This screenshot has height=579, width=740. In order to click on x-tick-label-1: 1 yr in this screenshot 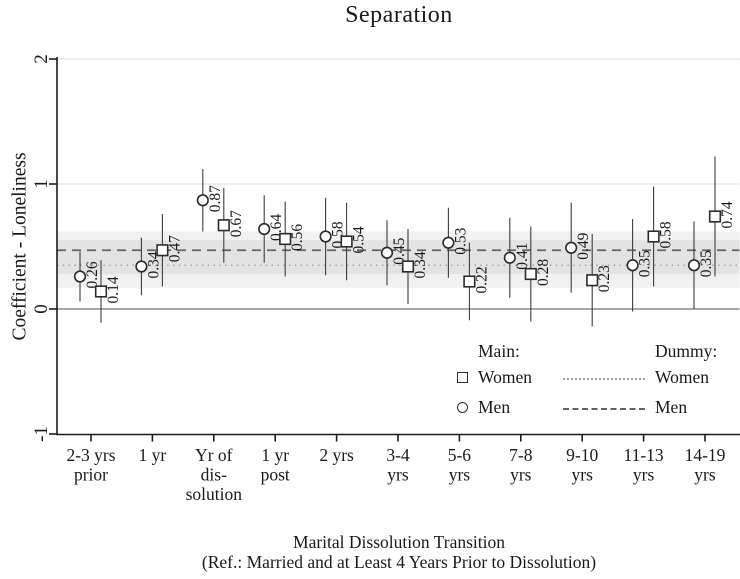, I will do `click(153, 455)`.